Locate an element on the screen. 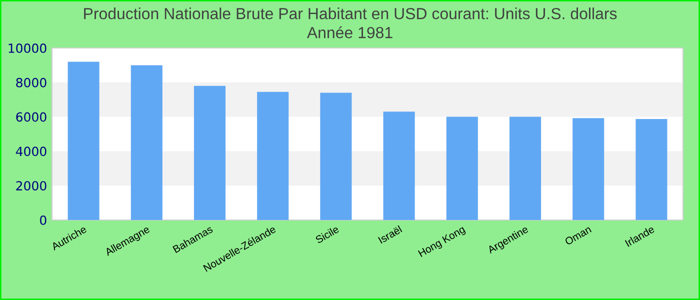 The image size is (700, 300). y-tick-label: 4000 is located at coordinates (31, 151).